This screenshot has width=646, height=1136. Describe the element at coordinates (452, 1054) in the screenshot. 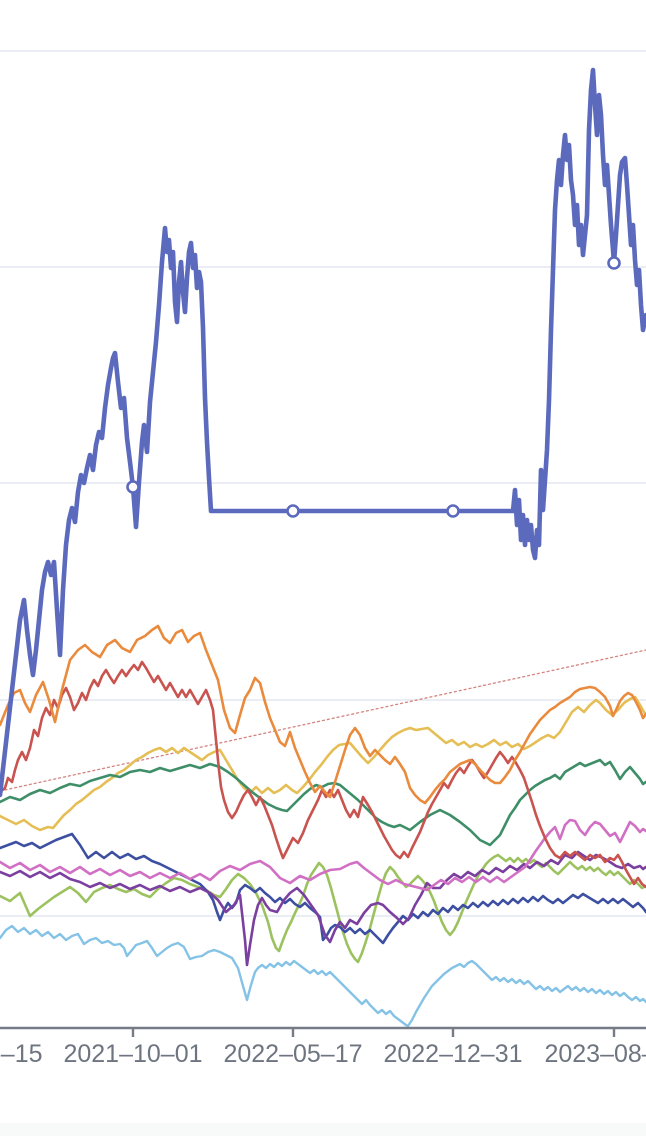

I see `x-tick-label: 2022–12–31` at that location.